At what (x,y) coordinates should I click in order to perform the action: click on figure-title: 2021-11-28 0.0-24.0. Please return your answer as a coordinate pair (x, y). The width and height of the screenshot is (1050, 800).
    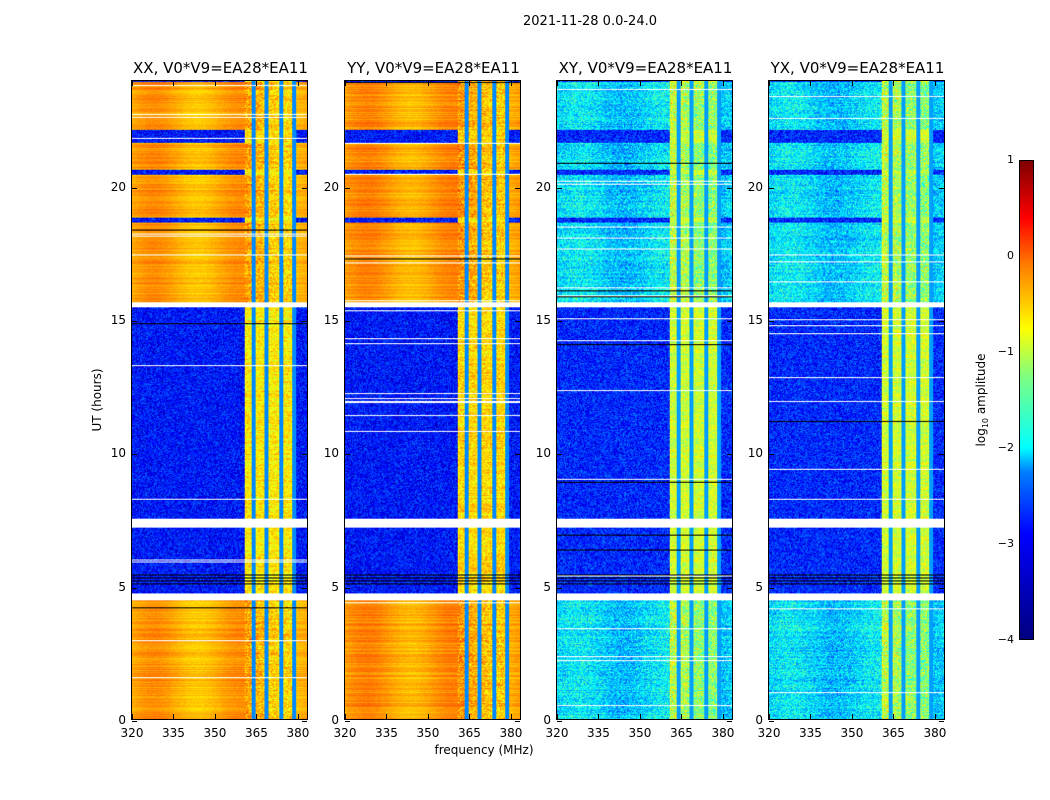
    Looking at the image, I should click on (590, 21).